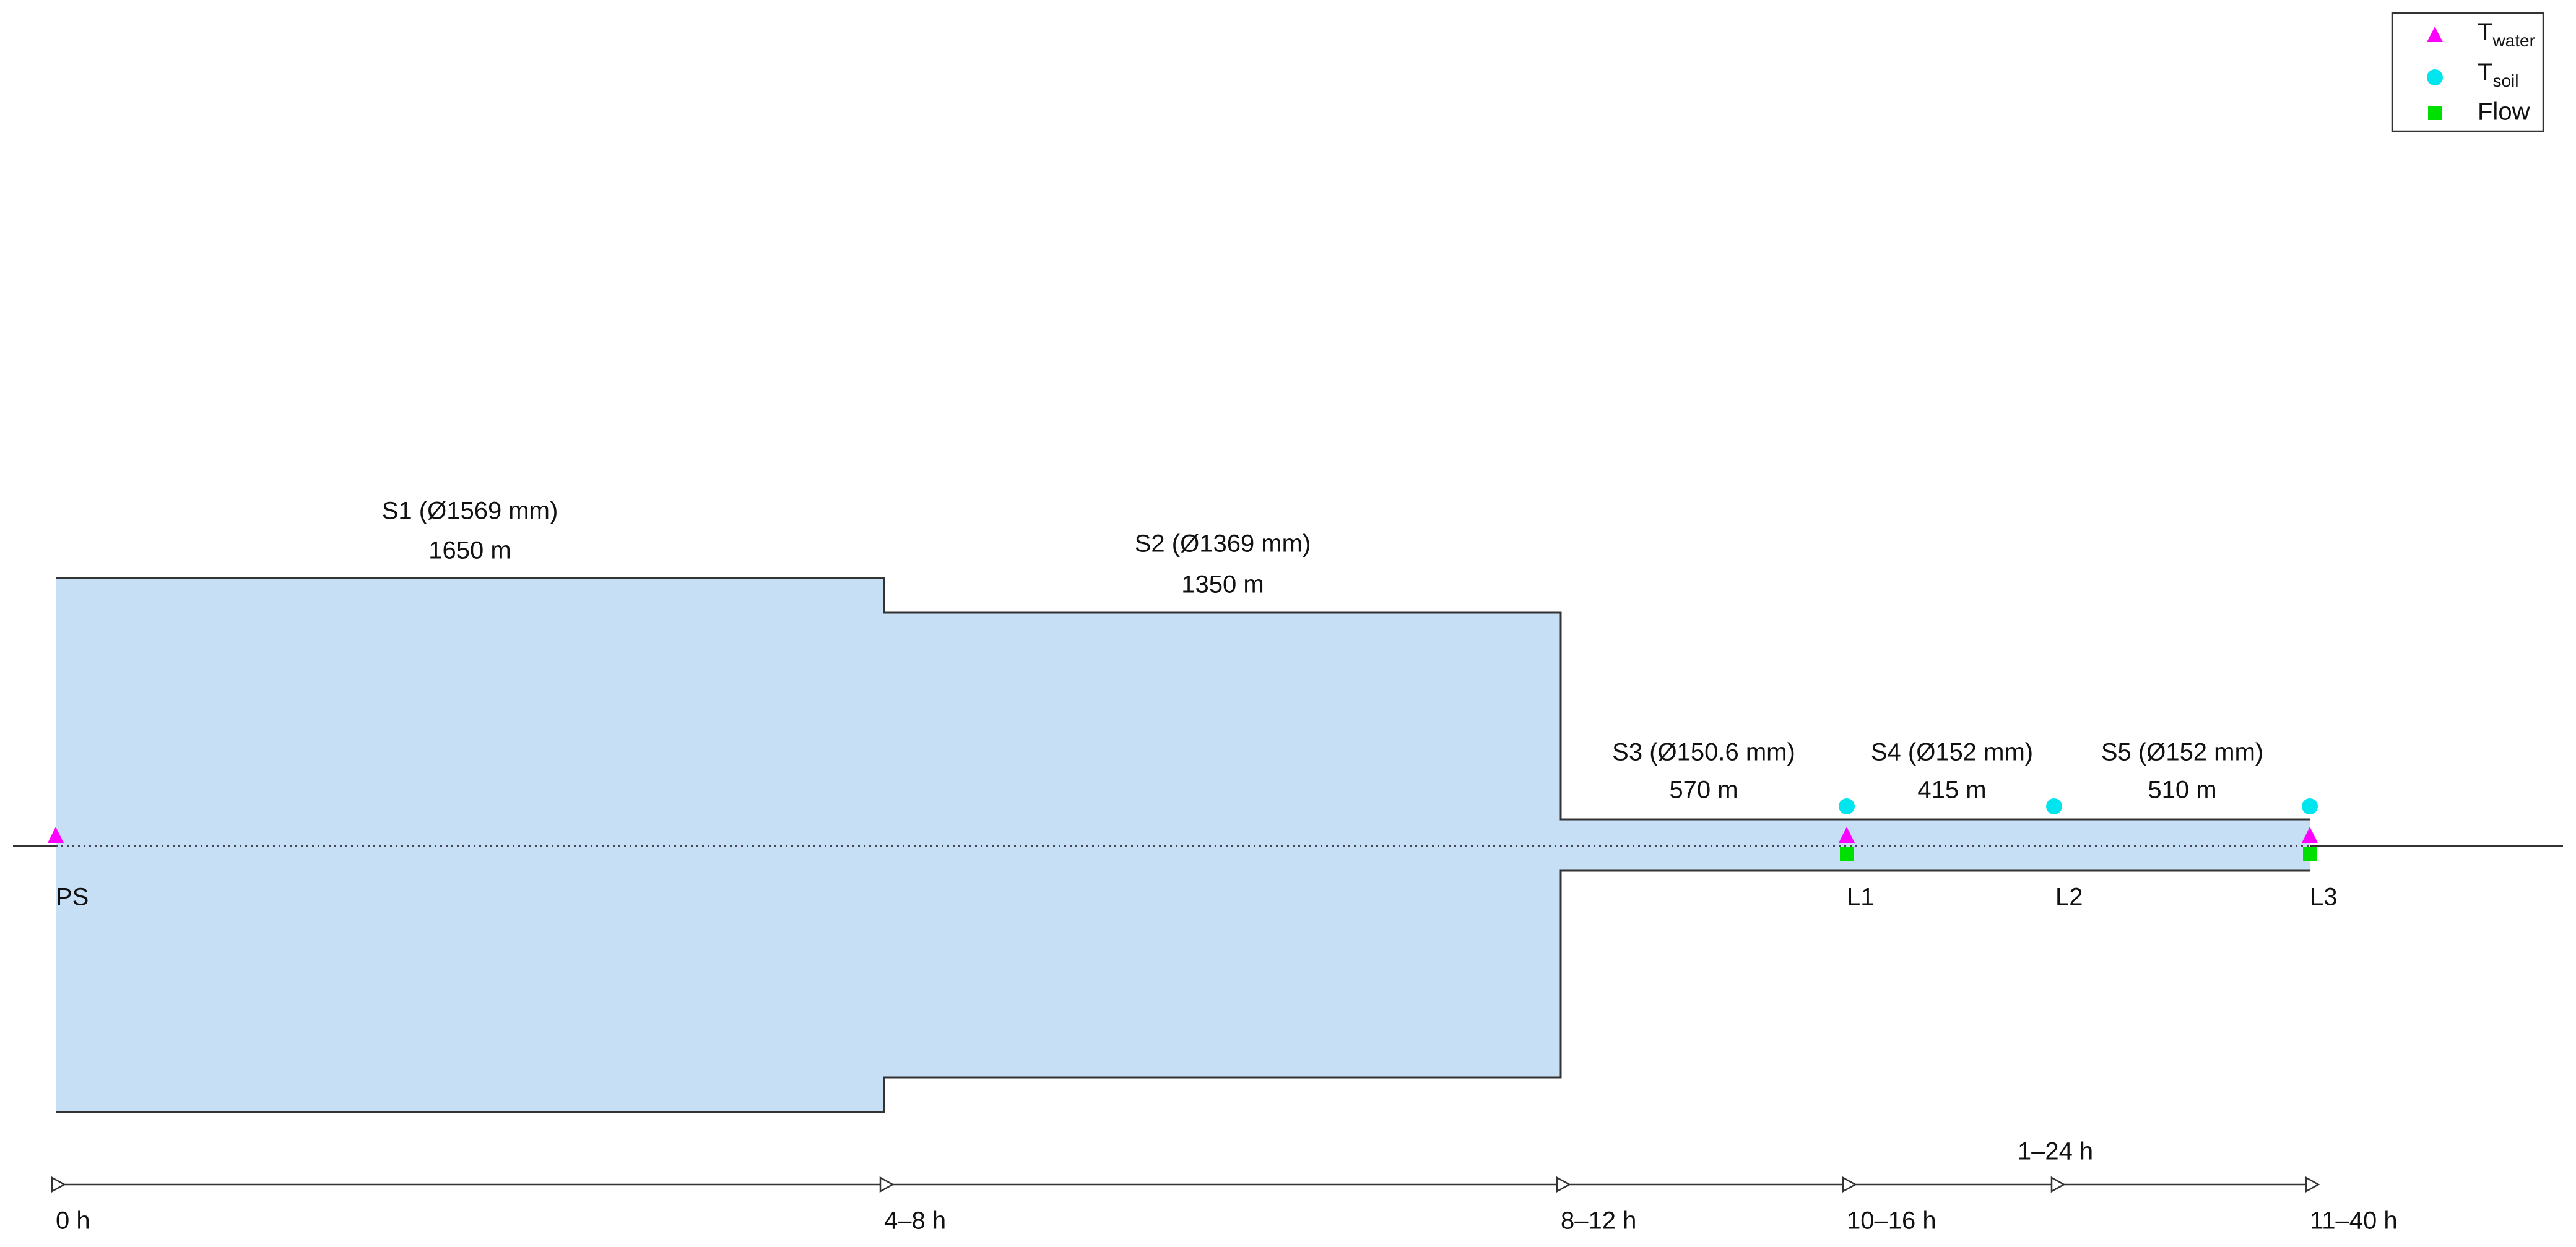 The image size is (2576, 1247). Describe the element at coordinates (2182, 753) in the screenshot. I see `segment-label: S5 (Ø152 mm)` at that location.